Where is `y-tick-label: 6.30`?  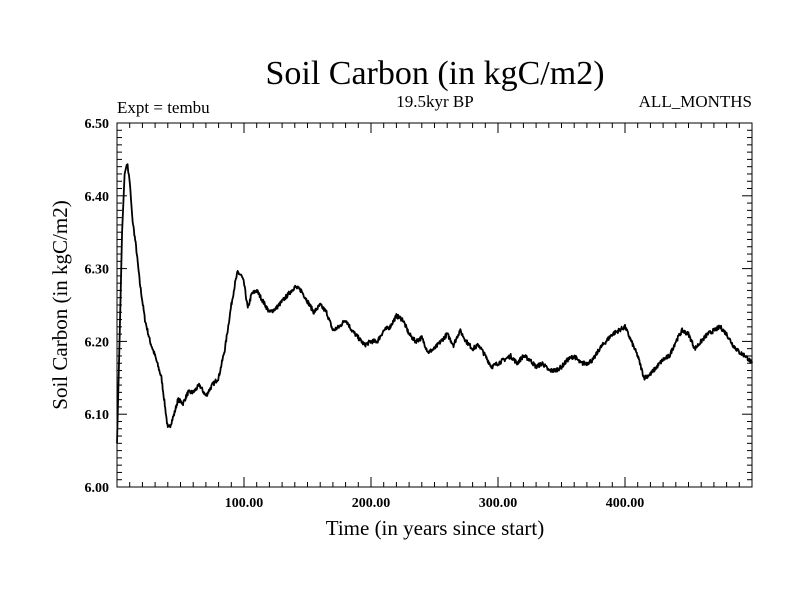 y-tick-label: 6.30 is located at coordinates (97, 270).